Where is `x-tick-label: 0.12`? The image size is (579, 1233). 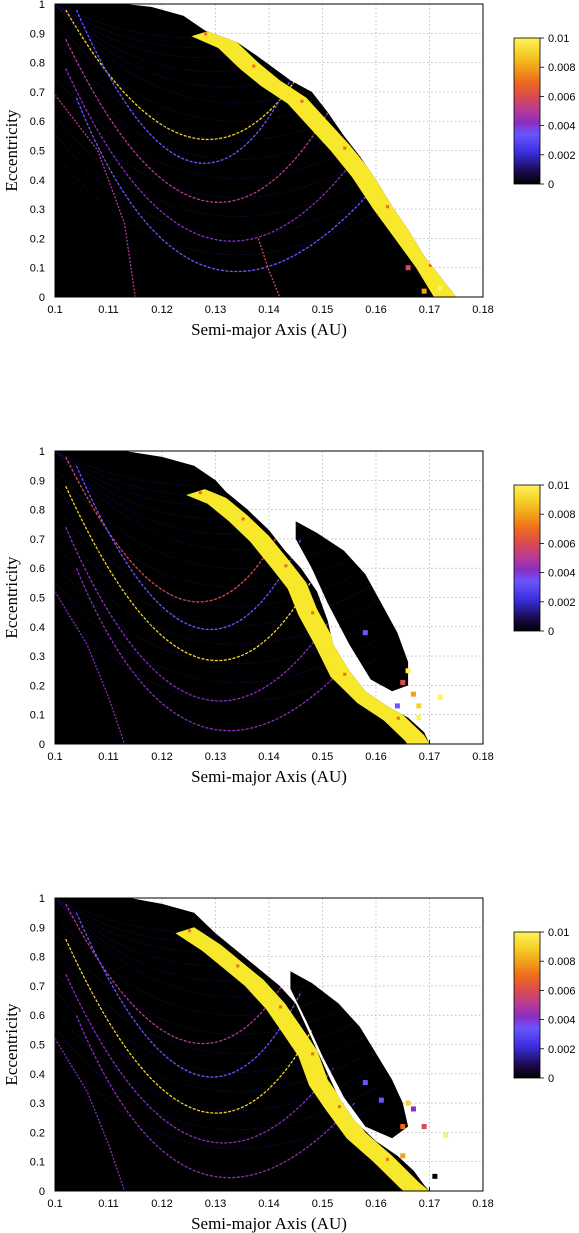
x-tick-label: 0.12 is located at coordinates (161, 757).